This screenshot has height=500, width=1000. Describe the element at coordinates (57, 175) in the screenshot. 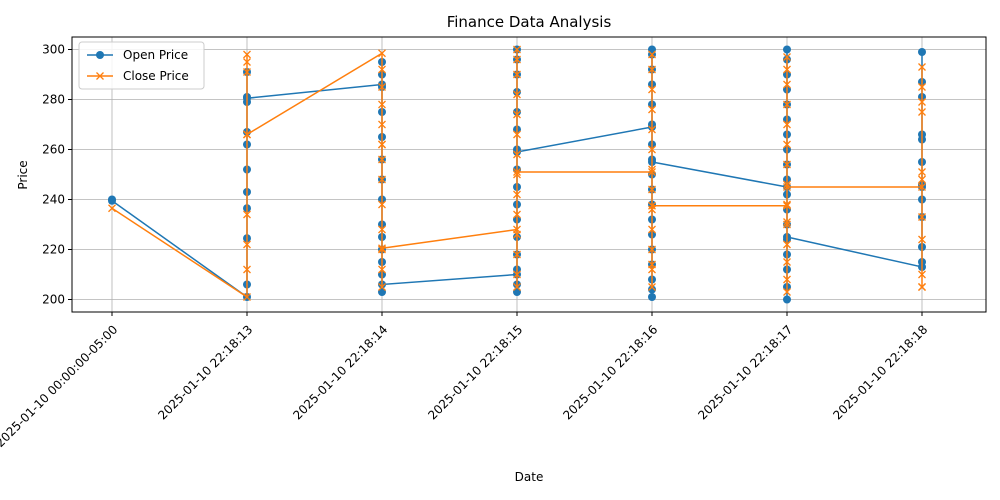

I see `y-axis: 200 220 240 260 280 300` at that location.